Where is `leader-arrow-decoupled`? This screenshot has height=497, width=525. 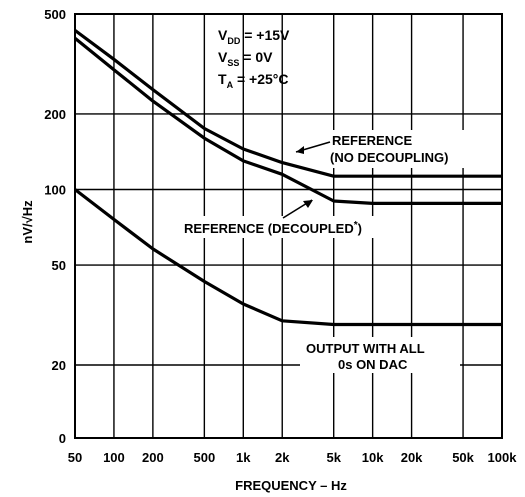 leader-arrow-decoupled is located at coordinates (308, 204).